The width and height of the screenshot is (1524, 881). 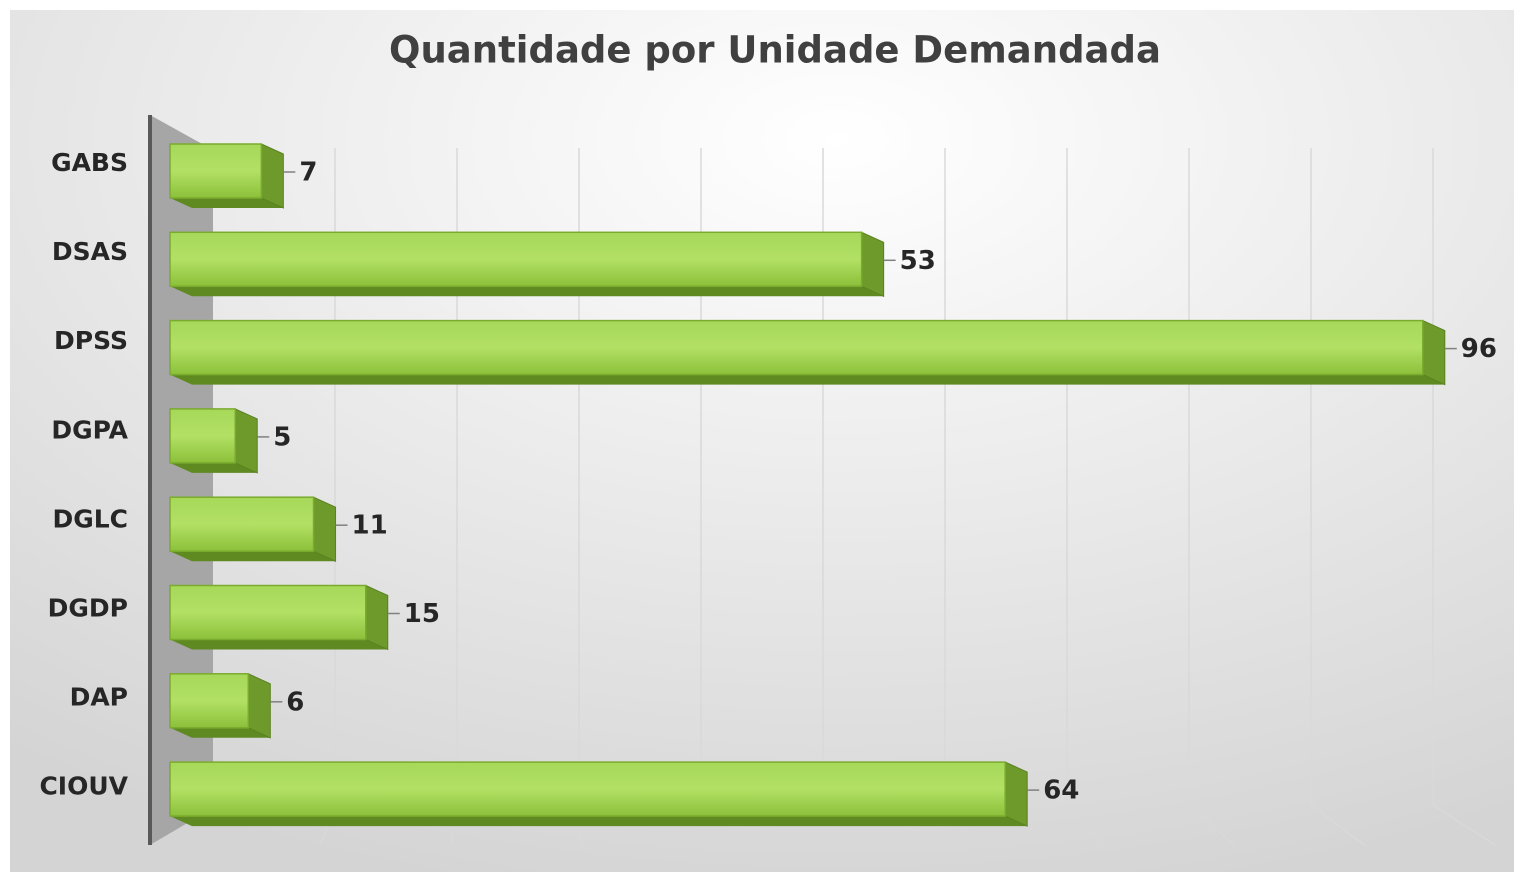 I want to click on data-label: 53, so click(x=918, y=261).